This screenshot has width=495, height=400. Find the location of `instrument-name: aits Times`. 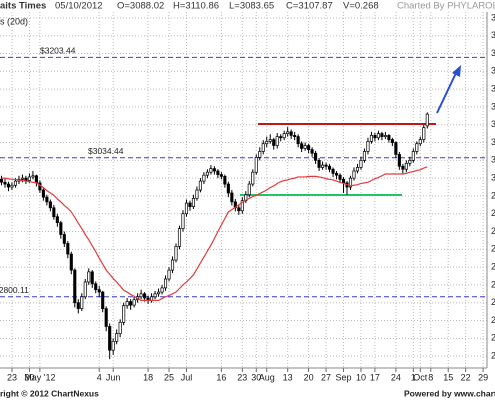

instrument-name: aits Times is located at coordinates (23, 6).